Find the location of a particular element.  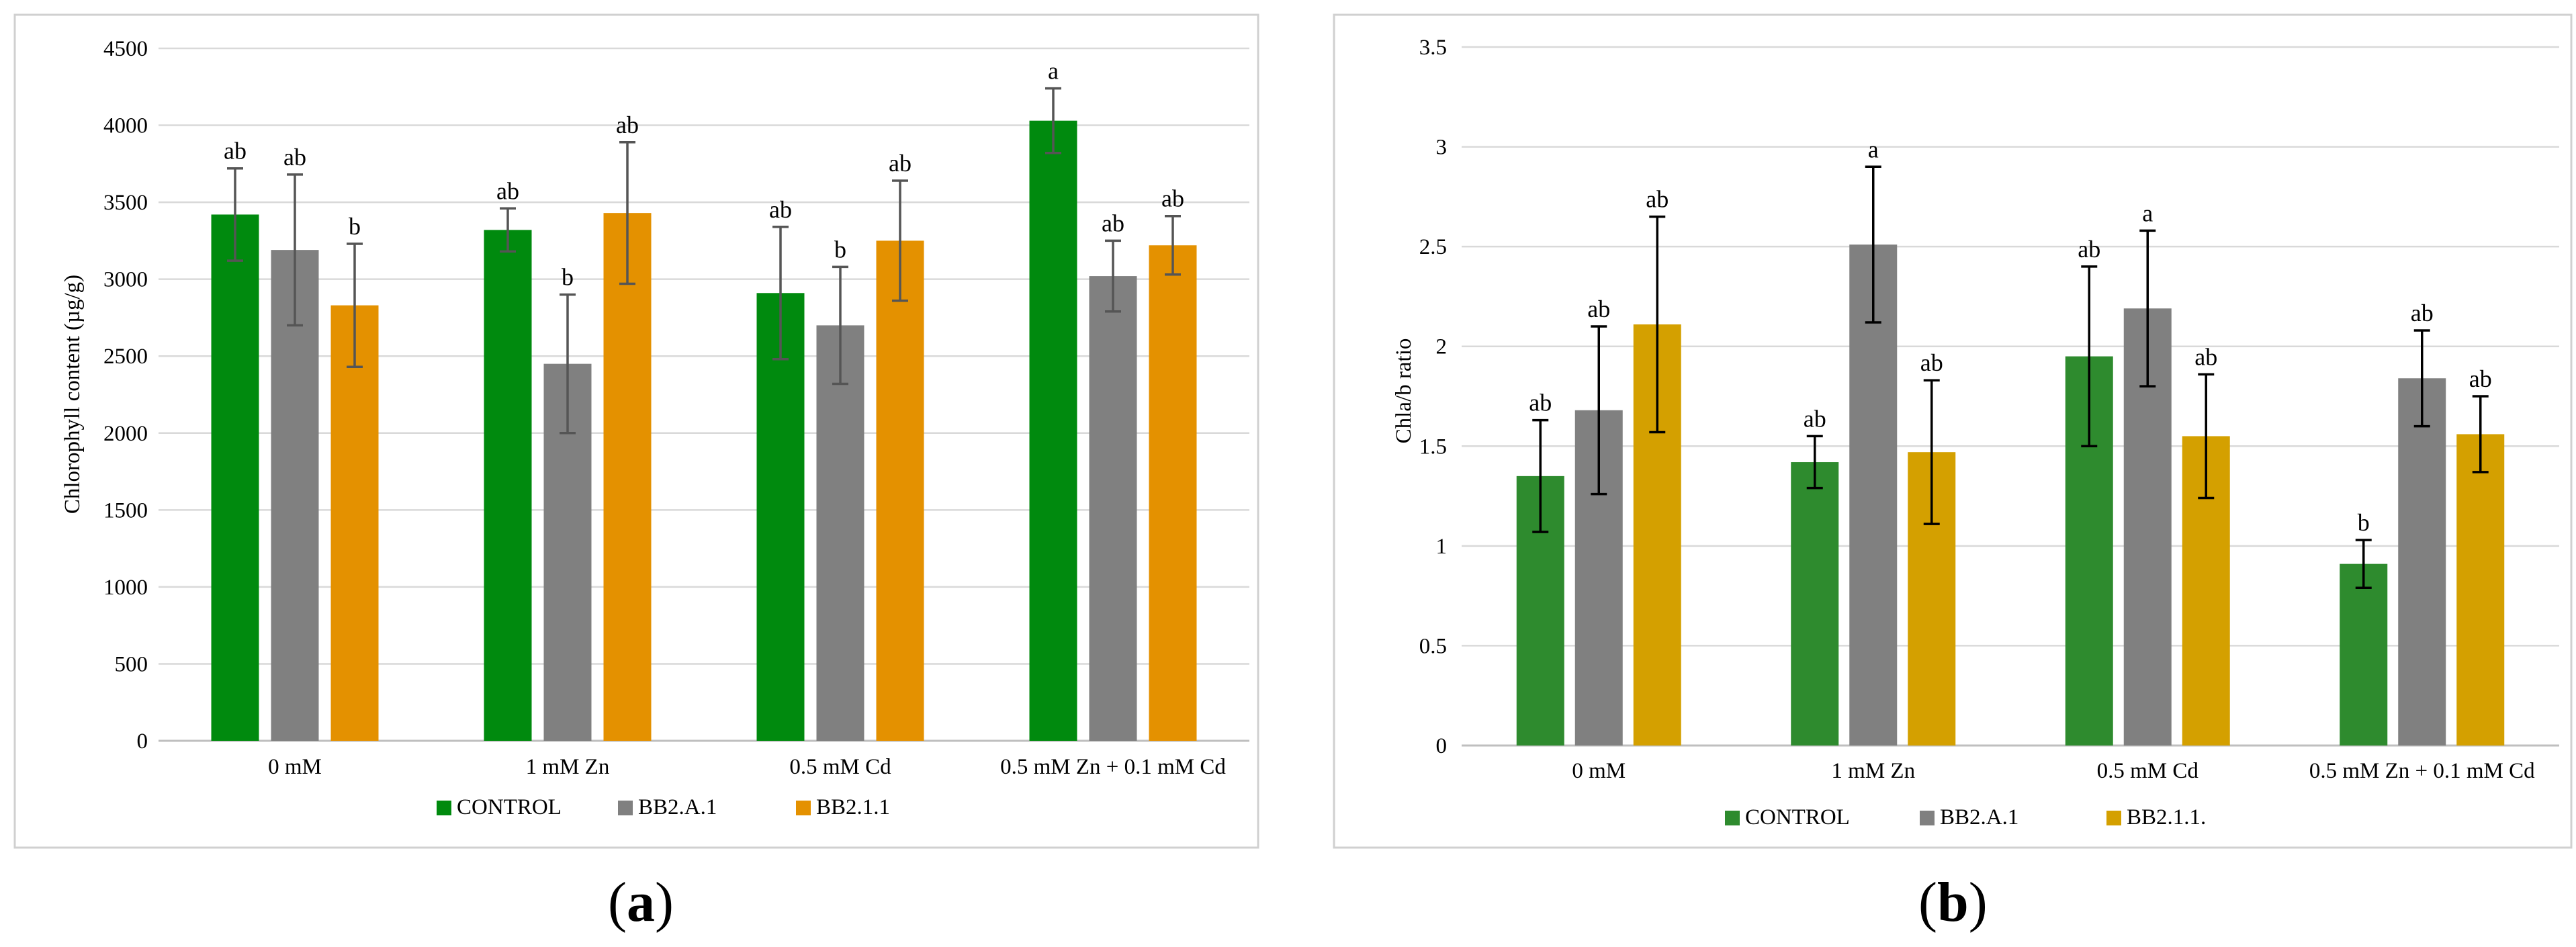

y-tick-label: 4500 is located at coordinates (126, 49).